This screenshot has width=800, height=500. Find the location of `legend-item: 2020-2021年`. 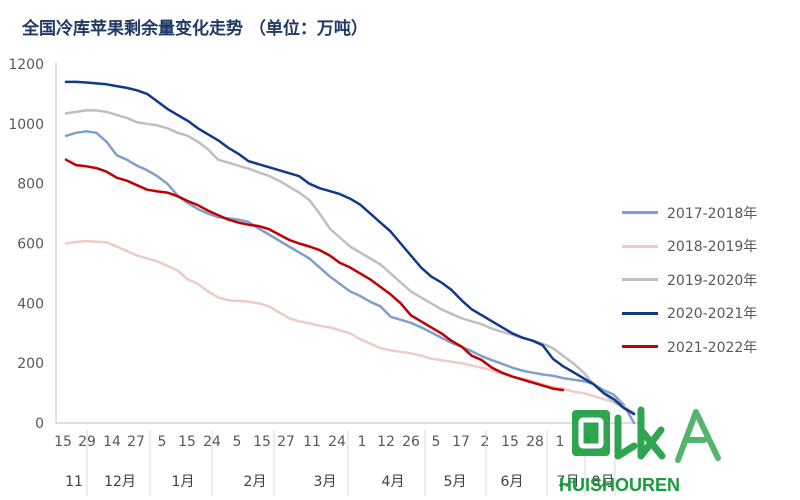

legend-item: 2020-2021年 is located at coordinates (710, 314).